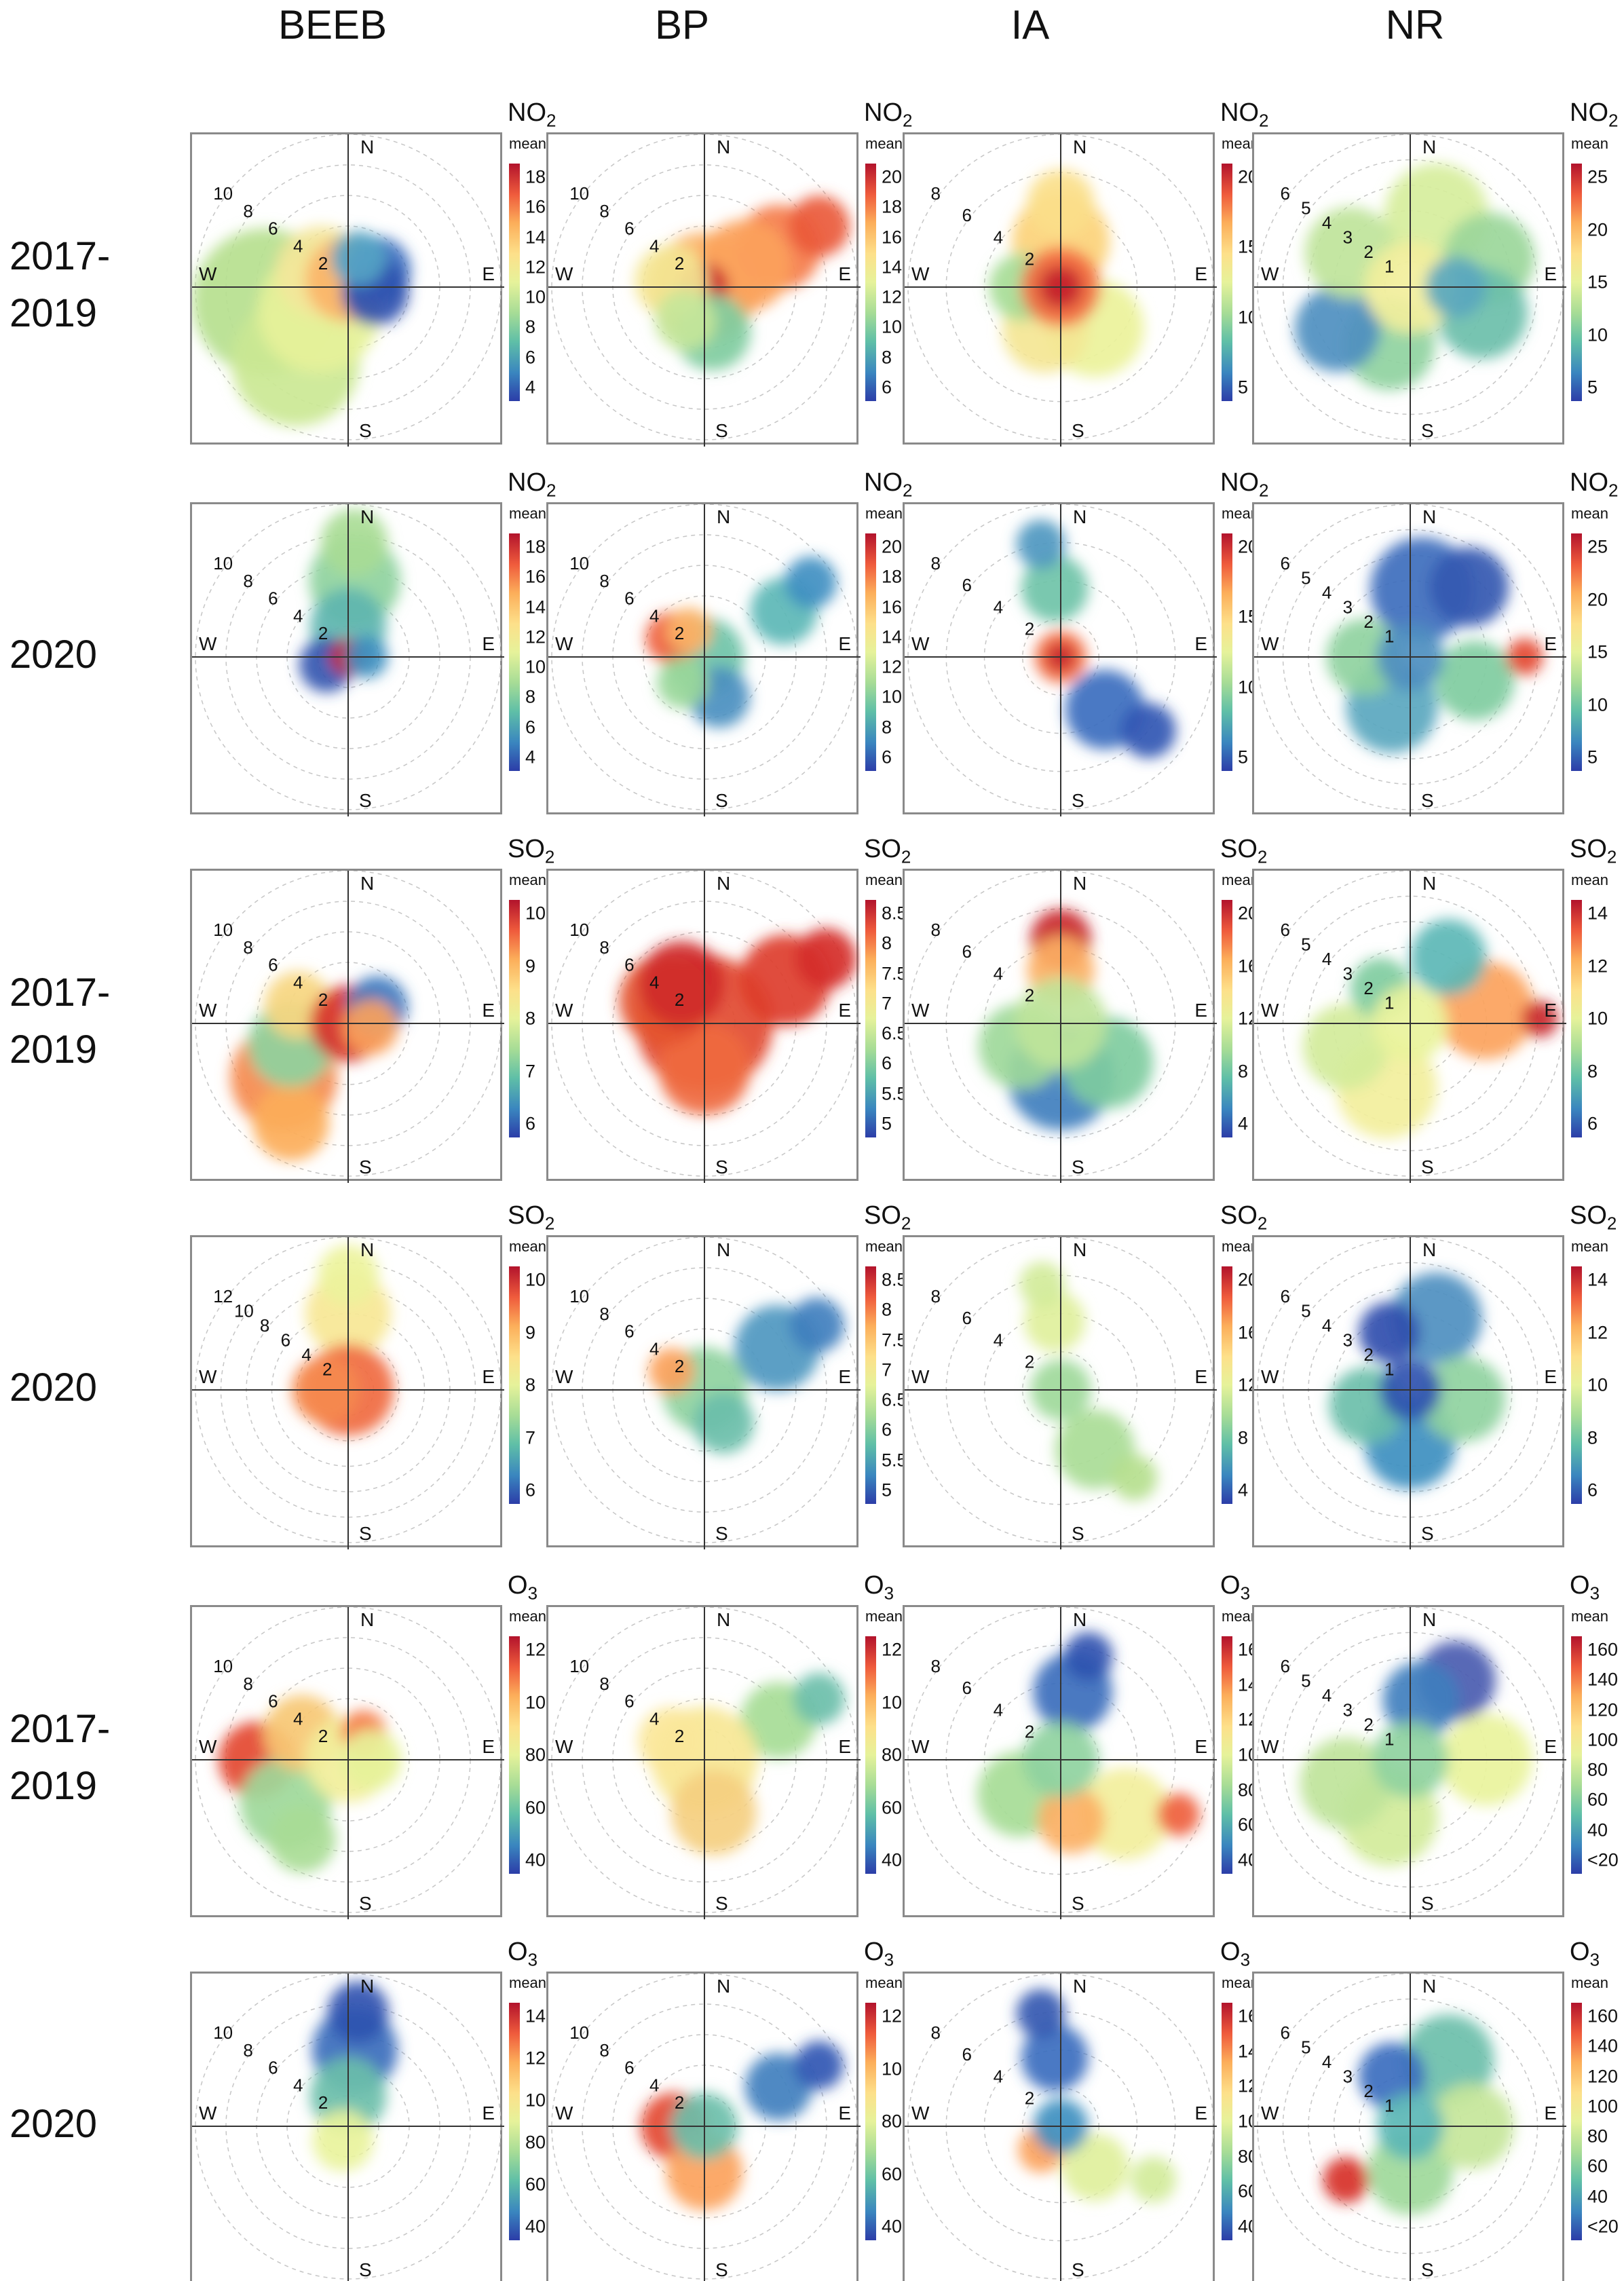  What do you see at coordinates (1305, 2047) in the screenshot?
I see `radial-tick-label: 5` at bounding box center [1305, 2047].